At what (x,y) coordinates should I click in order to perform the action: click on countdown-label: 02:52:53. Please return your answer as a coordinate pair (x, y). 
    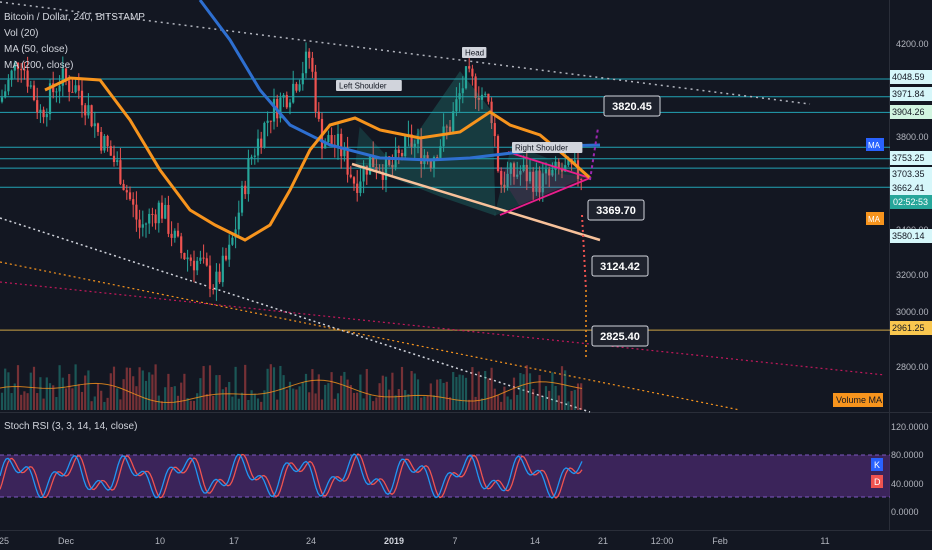
    Looking at the image, I should click on (910, 202).